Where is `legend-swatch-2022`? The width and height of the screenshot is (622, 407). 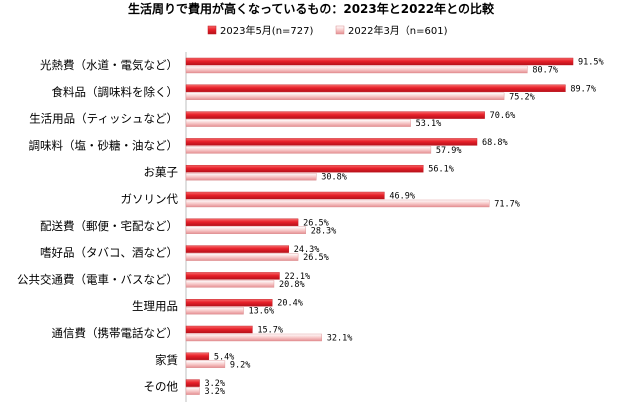 legend-swatch-2022 is located at coordinates (340, 30).